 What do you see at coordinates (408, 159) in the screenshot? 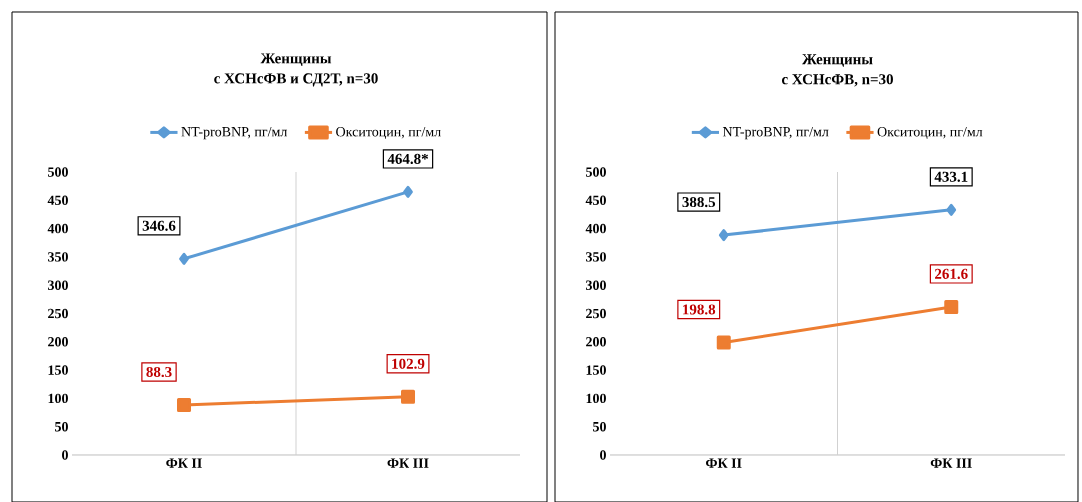
I see `data-label: 464.8*` at bounding box center [408, 159].